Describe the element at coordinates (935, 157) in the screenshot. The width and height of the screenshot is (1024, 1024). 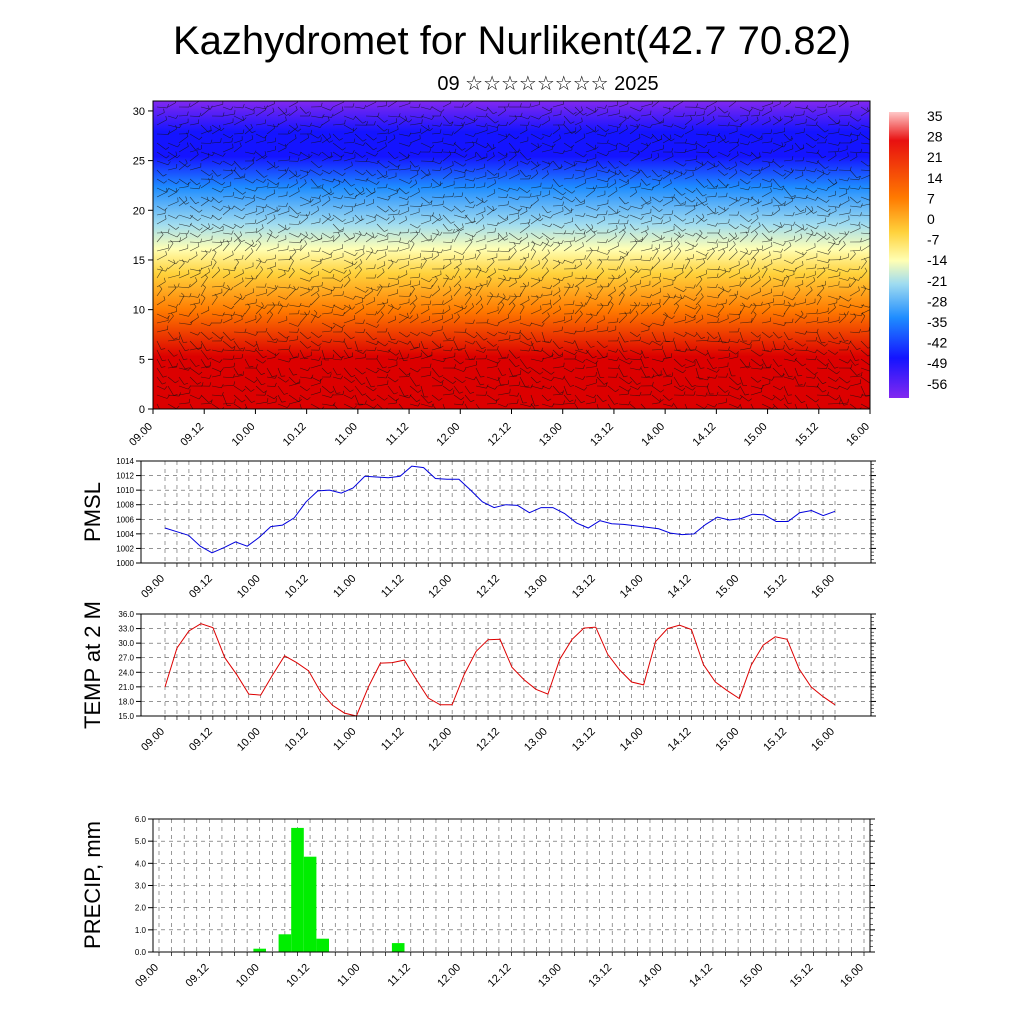
I see `colorbar-label: 21` at that location.